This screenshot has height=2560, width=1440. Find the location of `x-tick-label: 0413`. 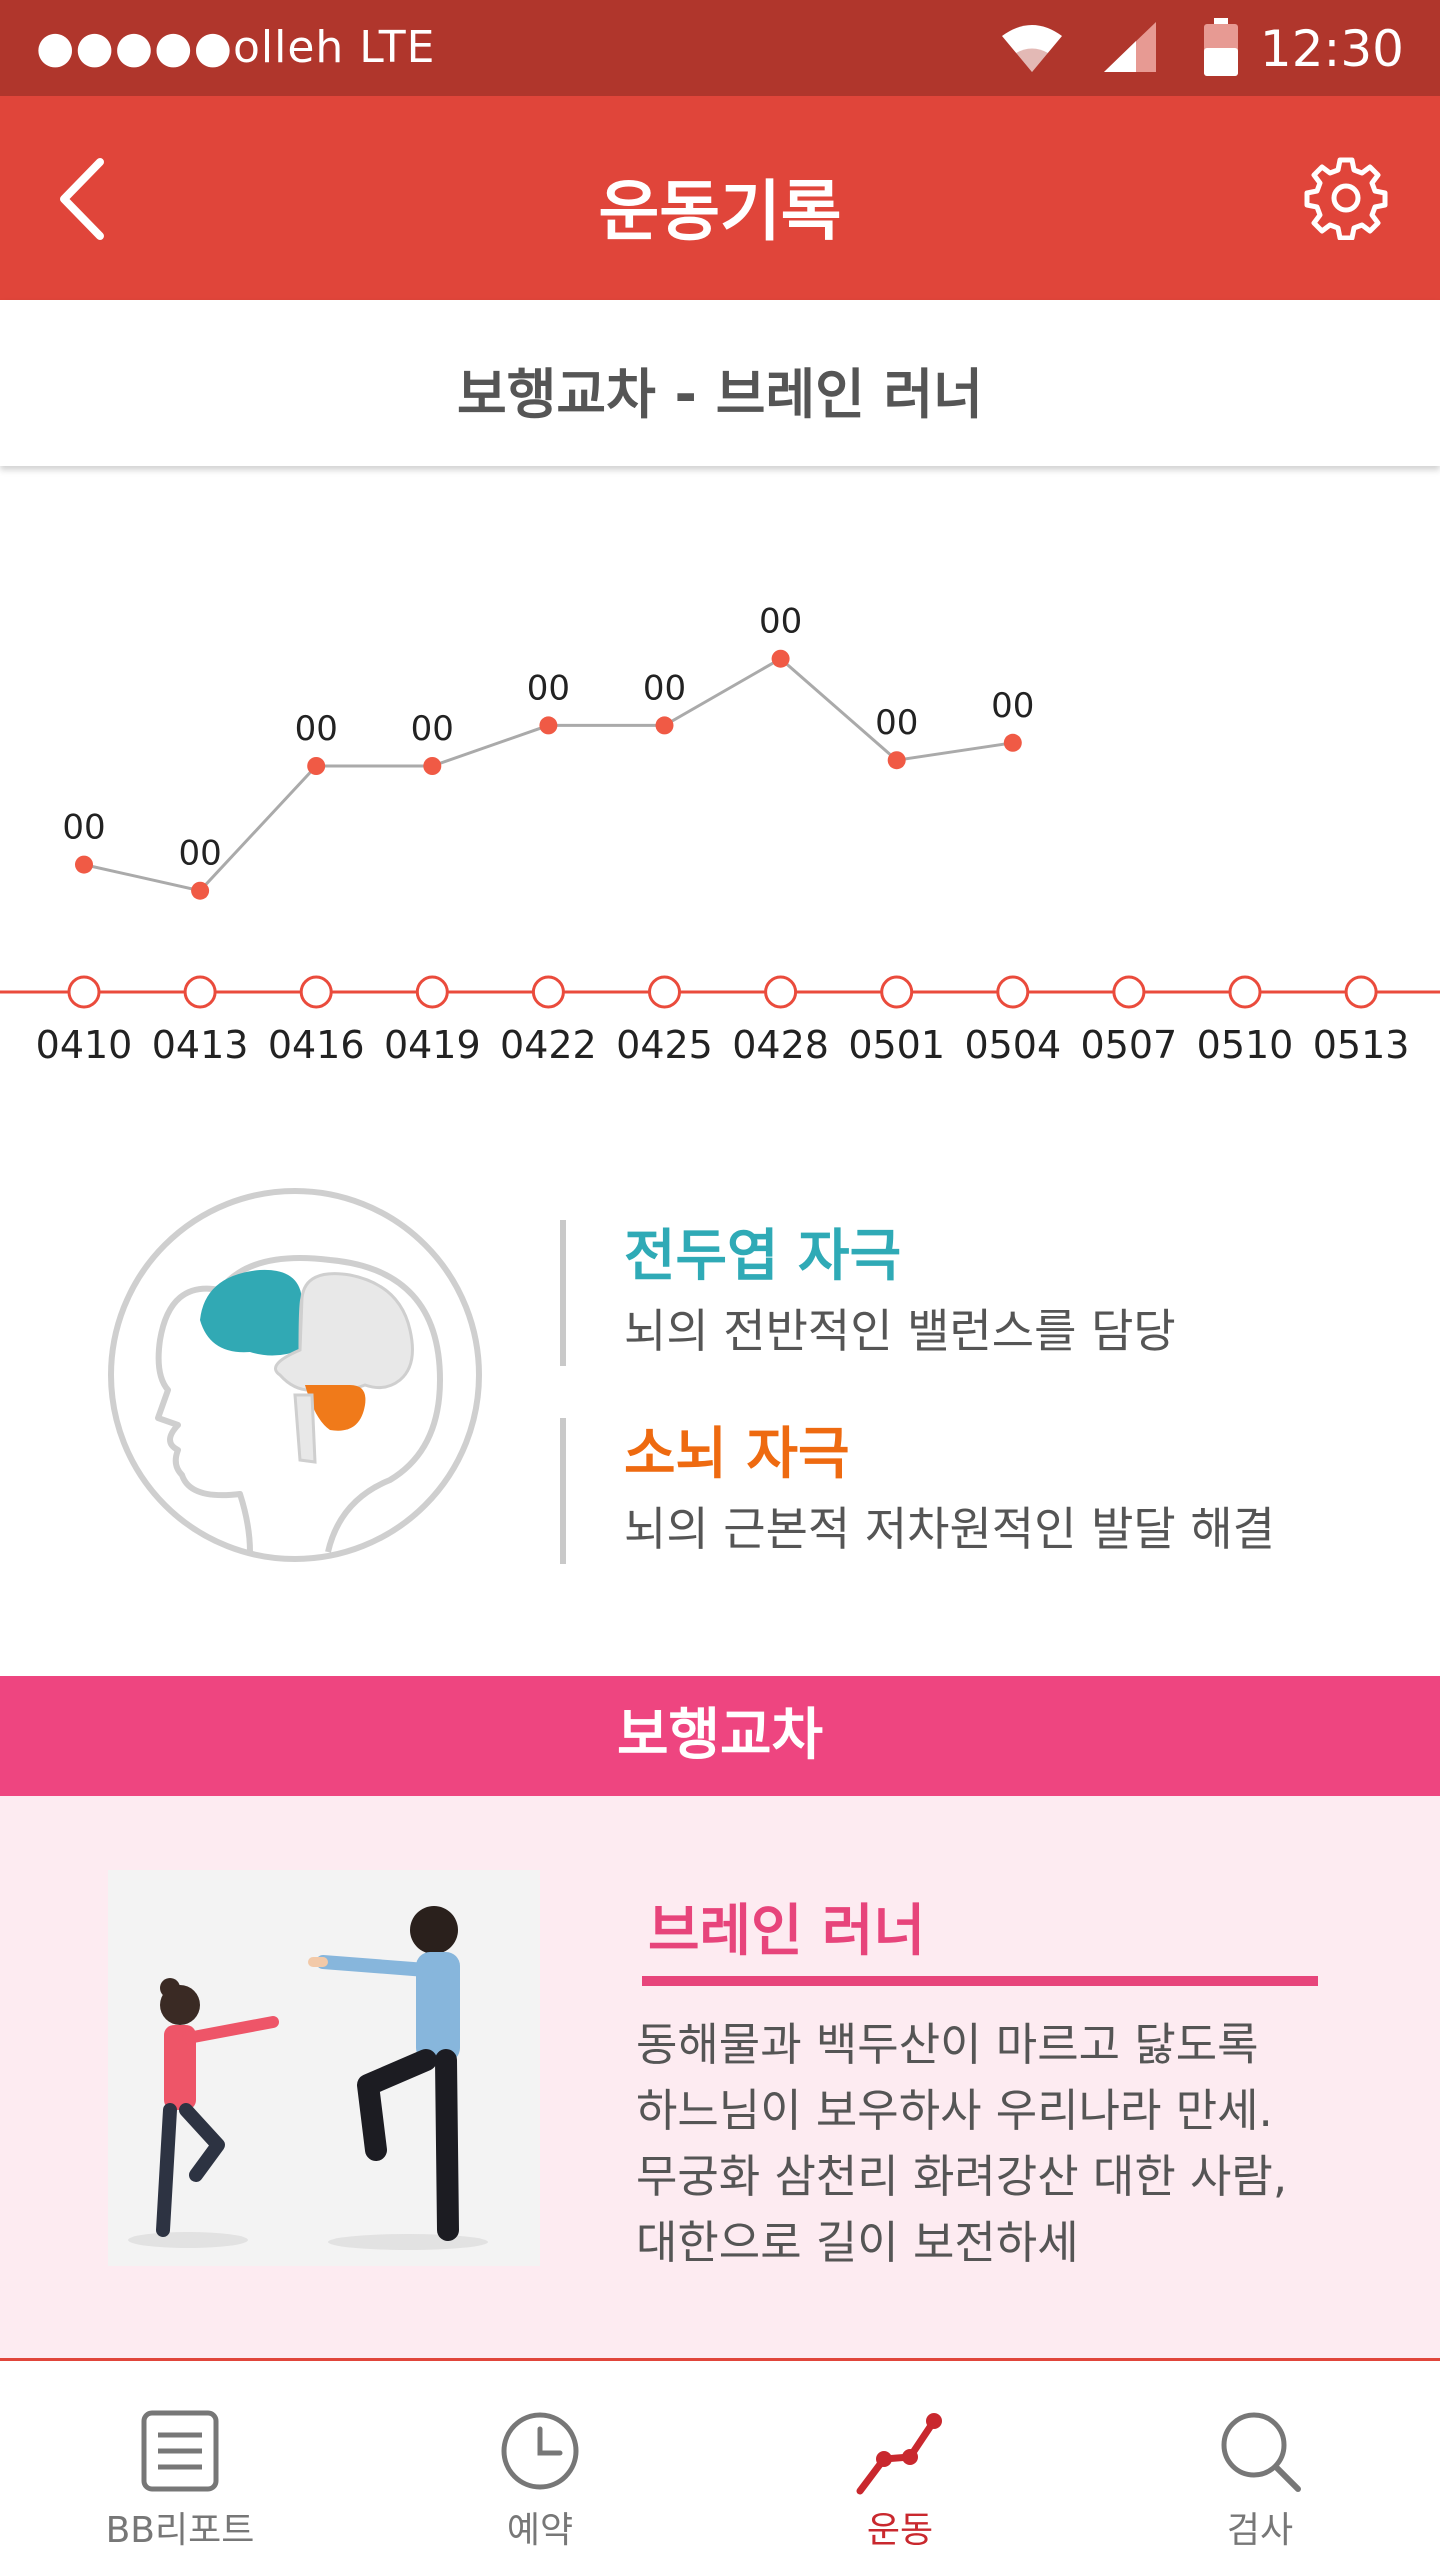

x-tick-label: 0413 is located at coordinates (200, 1045).